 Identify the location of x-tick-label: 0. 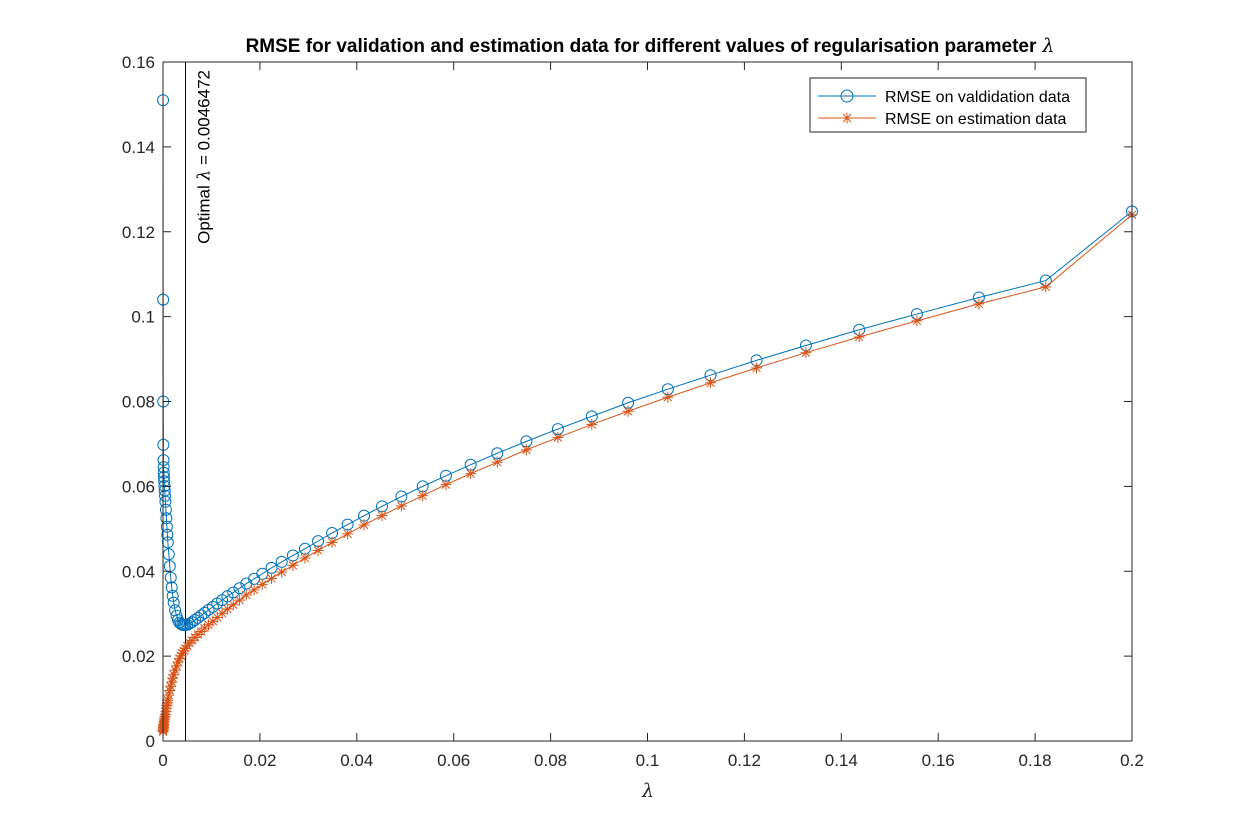
(162, 760).